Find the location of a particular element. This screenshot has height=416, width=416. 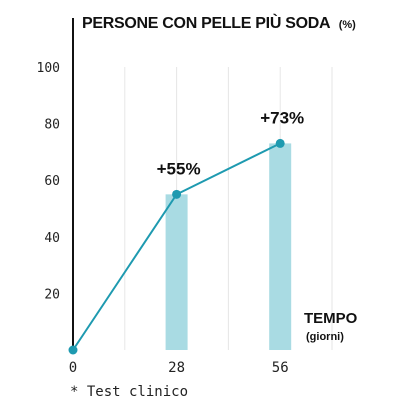

annotation-label: +55% is located at coordinates (179, 168).